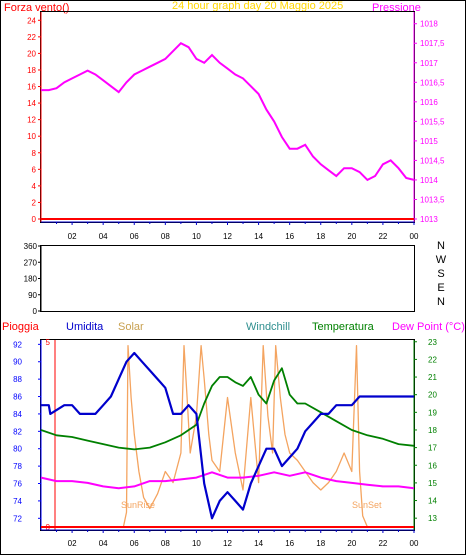 This screenshot has height=555, width=466. I want to click on humidity-tick-label: 88, so click(17, 379).